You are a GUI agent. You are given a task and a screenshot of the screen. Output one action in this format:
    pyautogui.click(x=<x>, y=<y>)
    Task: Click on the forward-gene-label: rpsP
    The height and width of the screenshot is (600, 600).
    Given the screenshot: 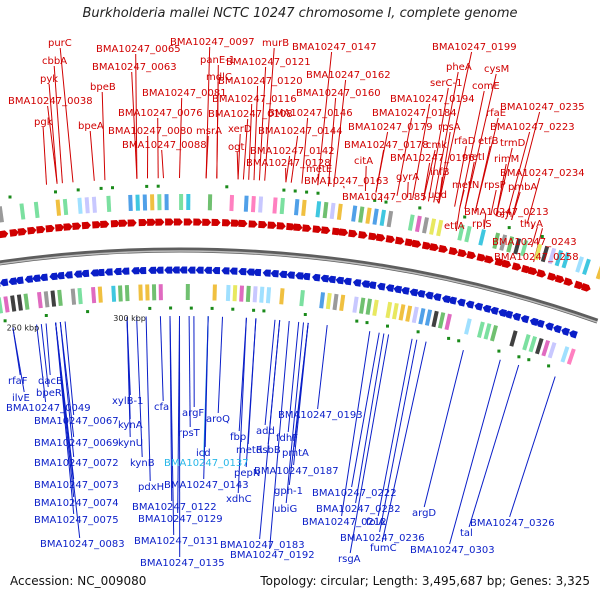 What is the action you would take?
    pyautogui.click(x=495, y=185)
    